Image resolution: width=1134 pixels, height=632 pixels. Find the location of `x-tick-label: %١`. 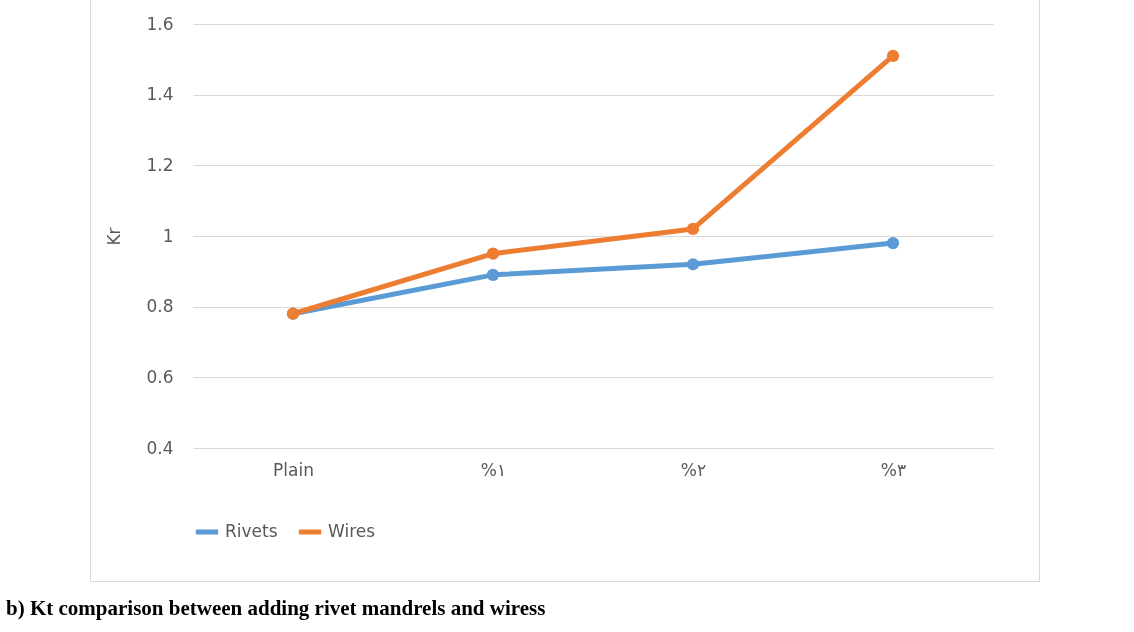

x-tick-label: %١ is located at coordinates (493, 469).